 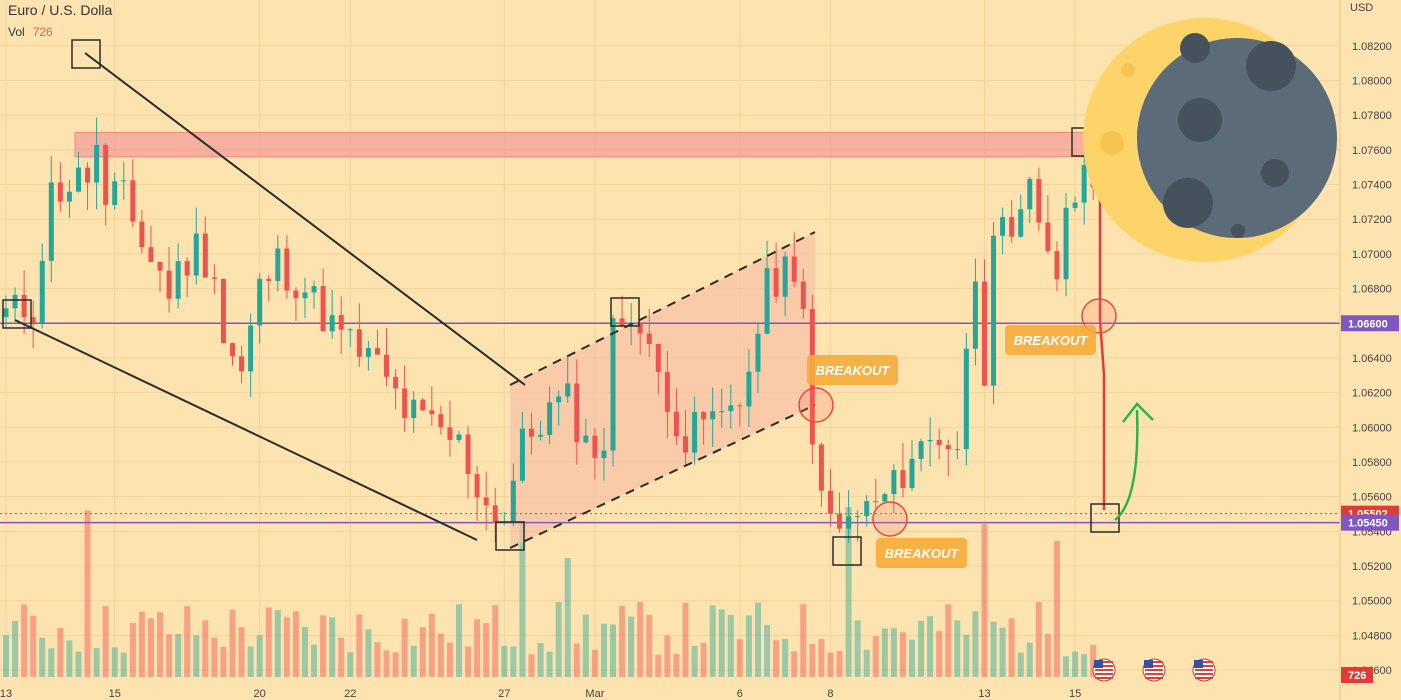 What do you see at coordinates (115, 694) in the screenshot?
I see `time-tick: 15` at bounding box center [115, 694].